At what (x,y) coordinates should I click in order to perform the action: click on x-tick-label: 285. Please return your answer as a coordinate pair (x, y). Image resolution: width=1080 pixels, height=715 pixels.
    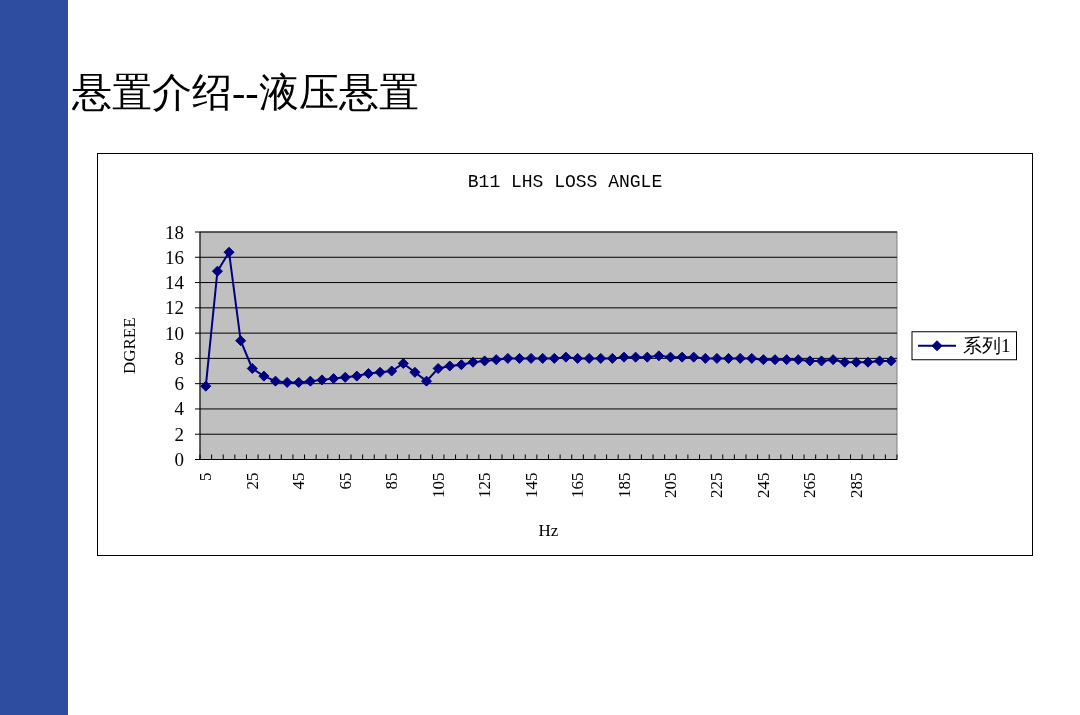
    Looking at the image, I should click on (856, 485).